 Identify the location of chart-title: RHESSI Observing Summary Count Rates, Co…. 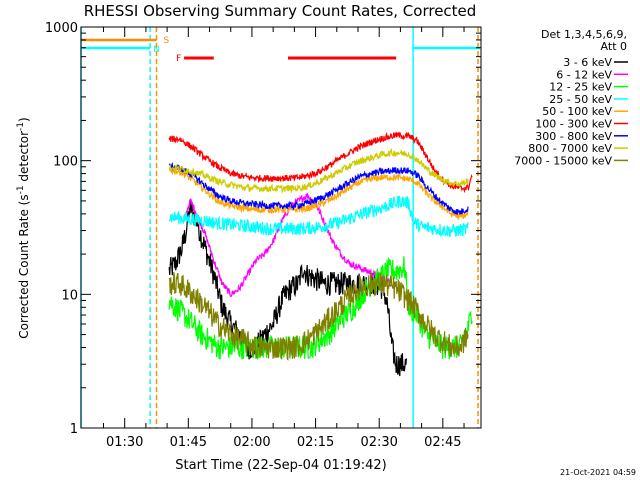
(280, 11).